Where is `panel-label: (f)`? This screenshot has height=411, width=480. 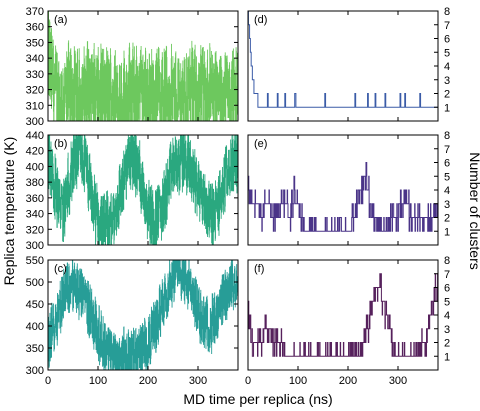 panel-label: (f) is located at coordinates (259, 269).